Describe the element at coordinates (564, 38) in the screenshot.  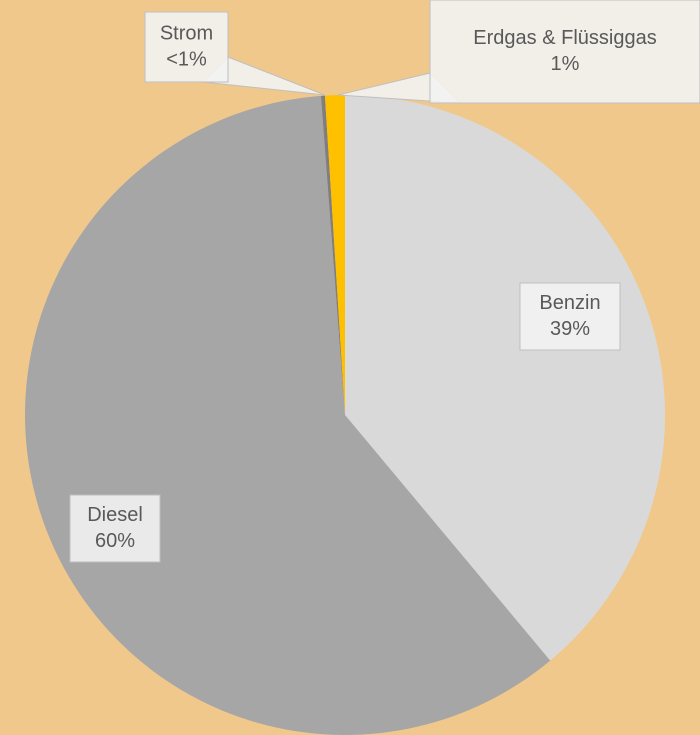
I see `data-label-name: Erdgas & Flüssiggas` at that location.